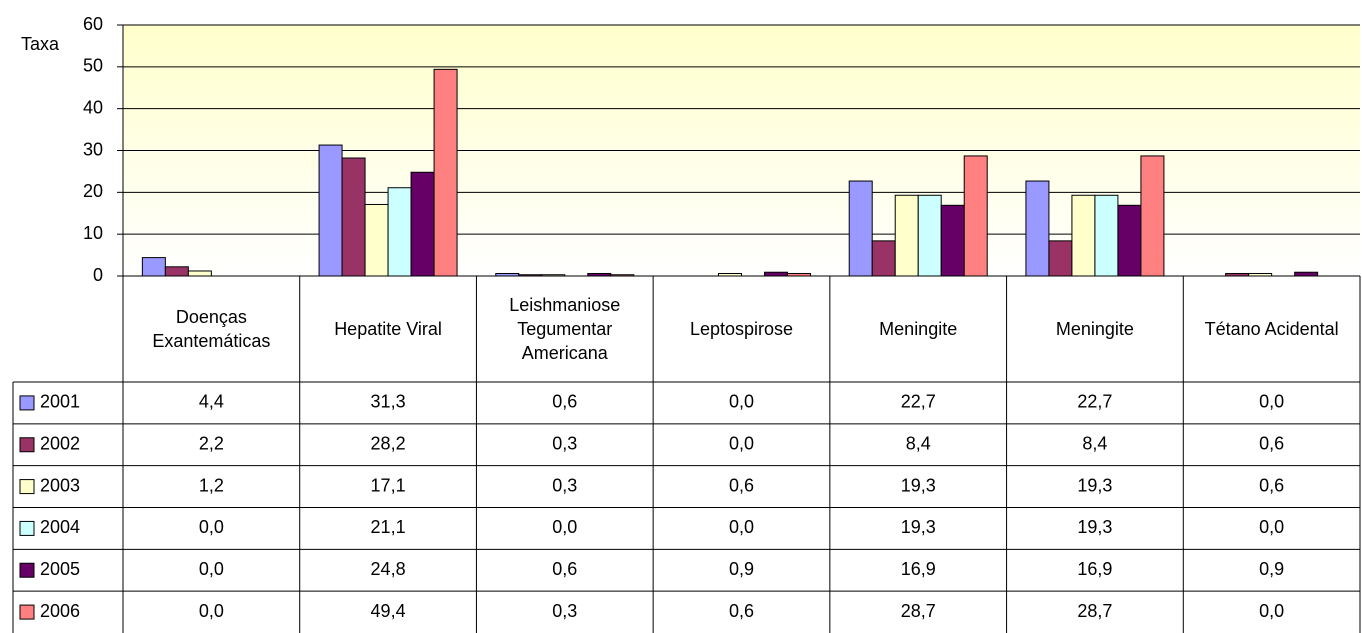 The image size is (1362, 633). What do you see at coordinates (93, 107) in the screenshot?
I see `y-tick-label: 40` at bounding box center [93, 107].